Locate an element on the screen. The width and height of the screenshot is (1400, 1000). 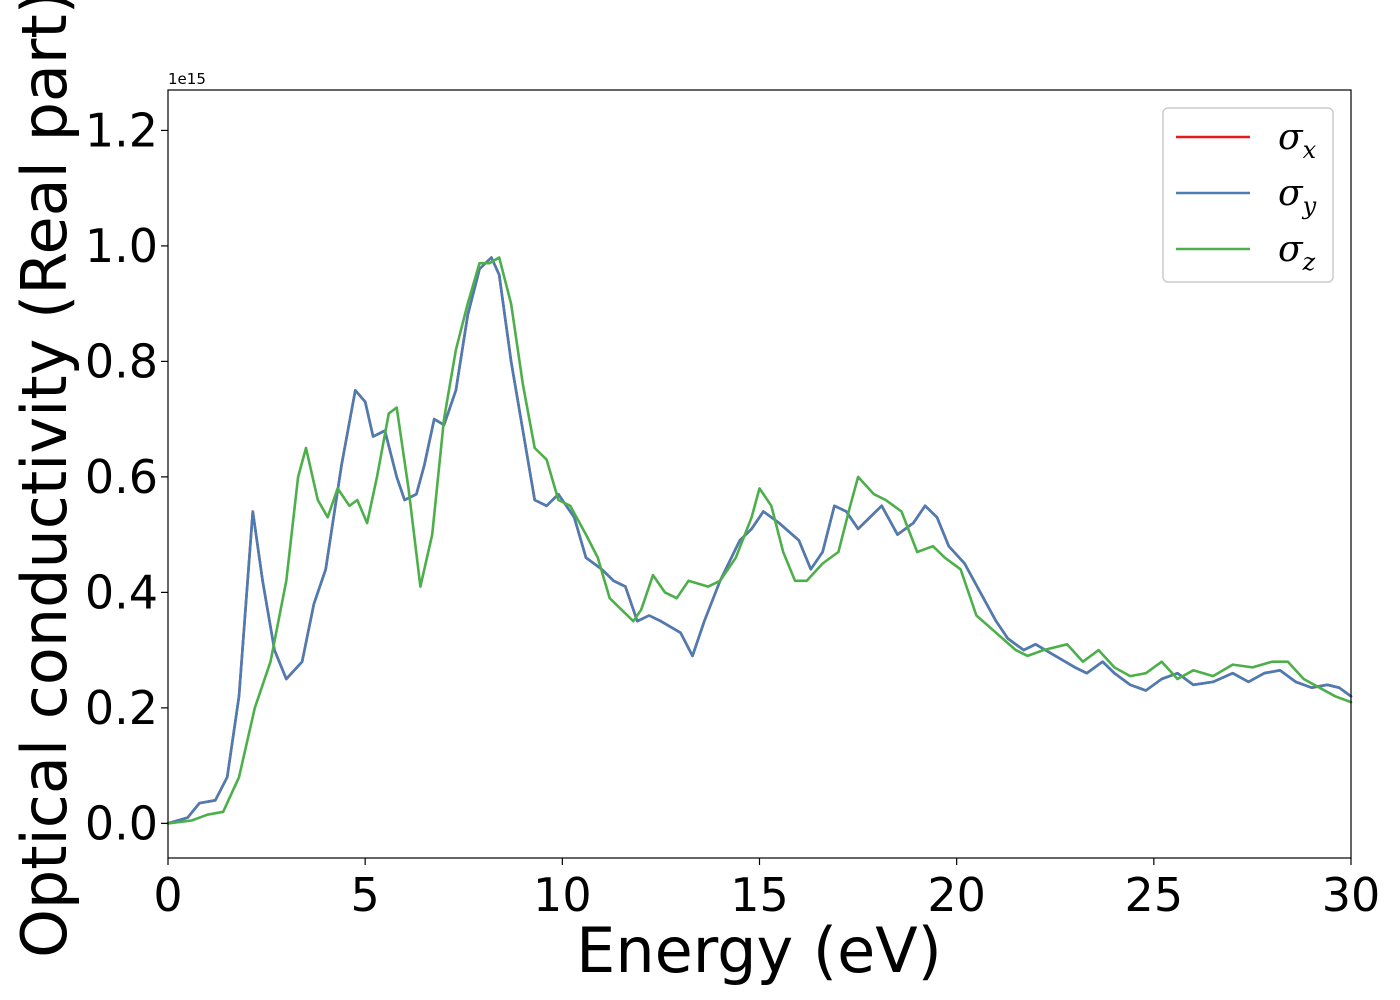
y-tick-label: 1.2 is located at coordinates (121, 130).